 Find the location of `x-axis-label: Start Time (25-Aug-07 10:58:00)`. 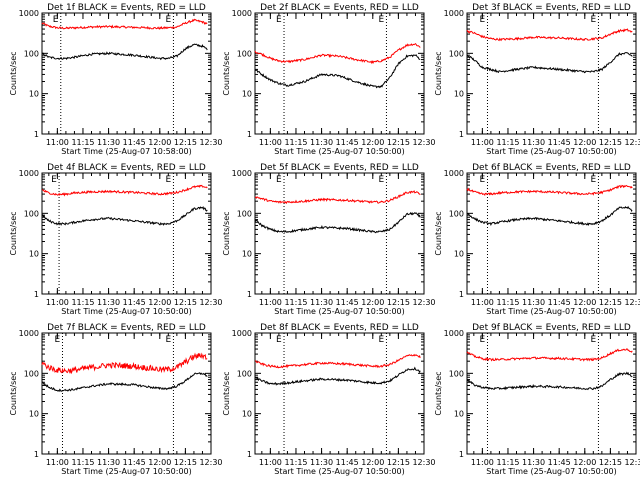

x-axis-label: Start Time (25-Aug-07 10:58:00) is located at coordinates (126, 151).